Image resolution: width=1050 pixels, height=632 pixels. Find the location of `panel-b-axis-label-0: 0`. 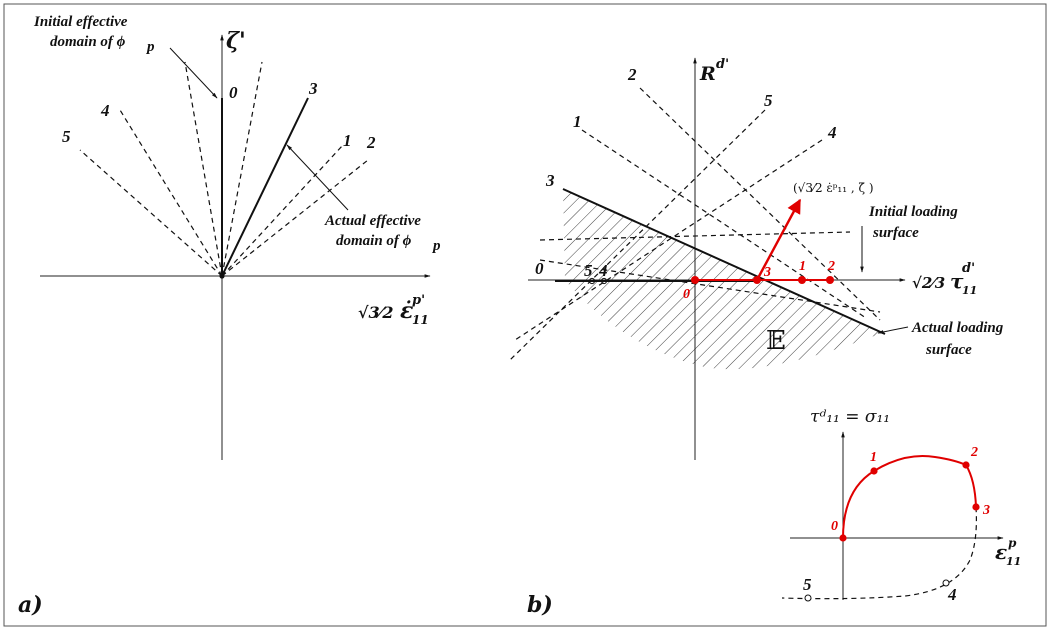

panel-b-axis-label-0: 0 is located at coordinates (686, 294).